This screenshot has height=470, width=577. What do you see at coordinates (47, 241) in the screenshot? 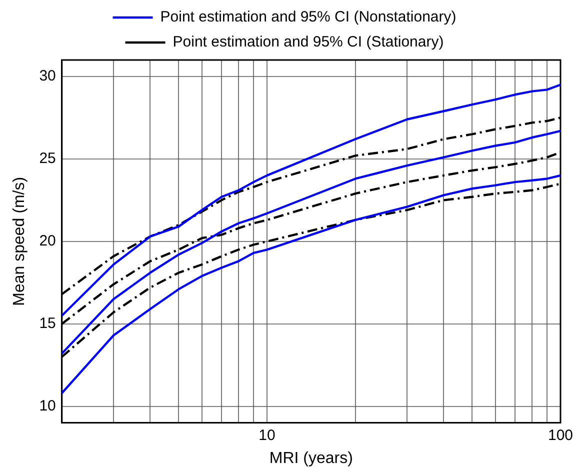
I see `y-tick-label: 20` at bounding box center [47, 241].